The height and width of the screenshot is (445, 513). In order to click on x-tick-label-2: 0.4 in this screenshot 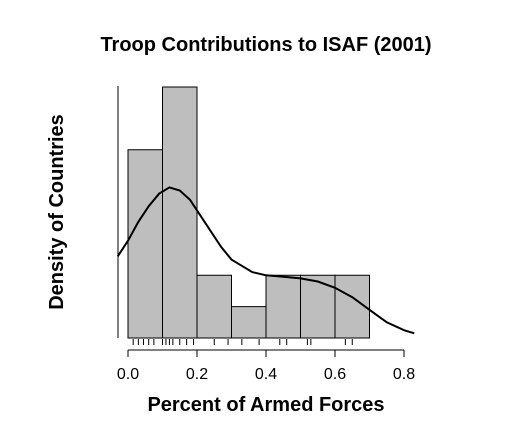, I will do `click(266, 374)`.